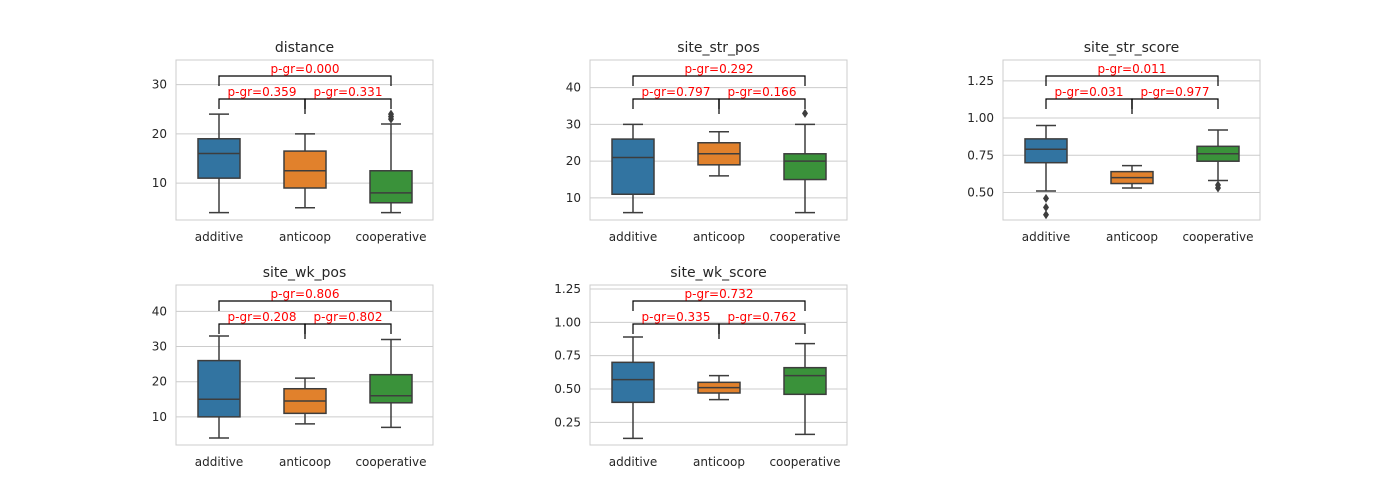 Image resolution: width=1400 pixels, height=500 pixels. I want to click on significance-annotation: p-gr=0.031, so click(1089, 99).